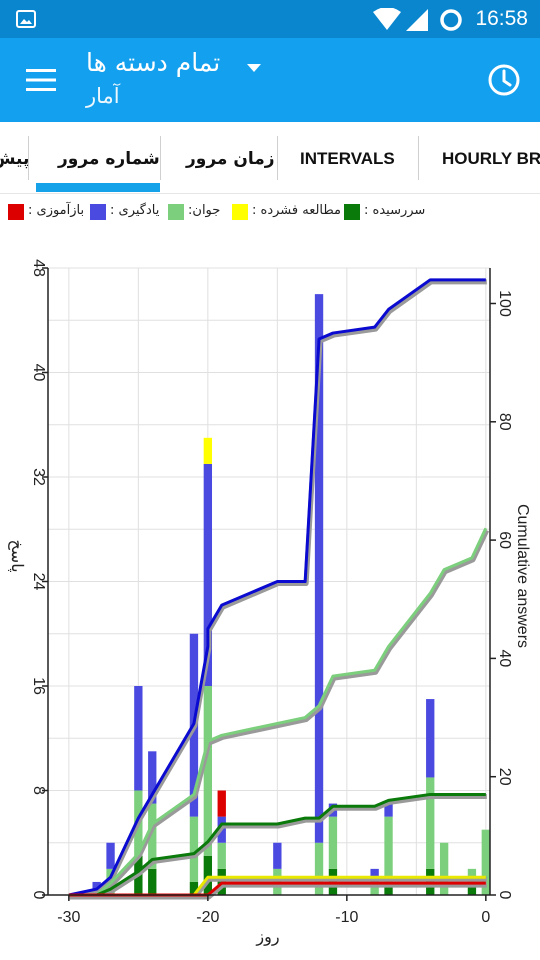  What do you see at coordinates (38, 686) in the screenshot?
I see `y-tick-label: 16` at bounding box center [38, 686].